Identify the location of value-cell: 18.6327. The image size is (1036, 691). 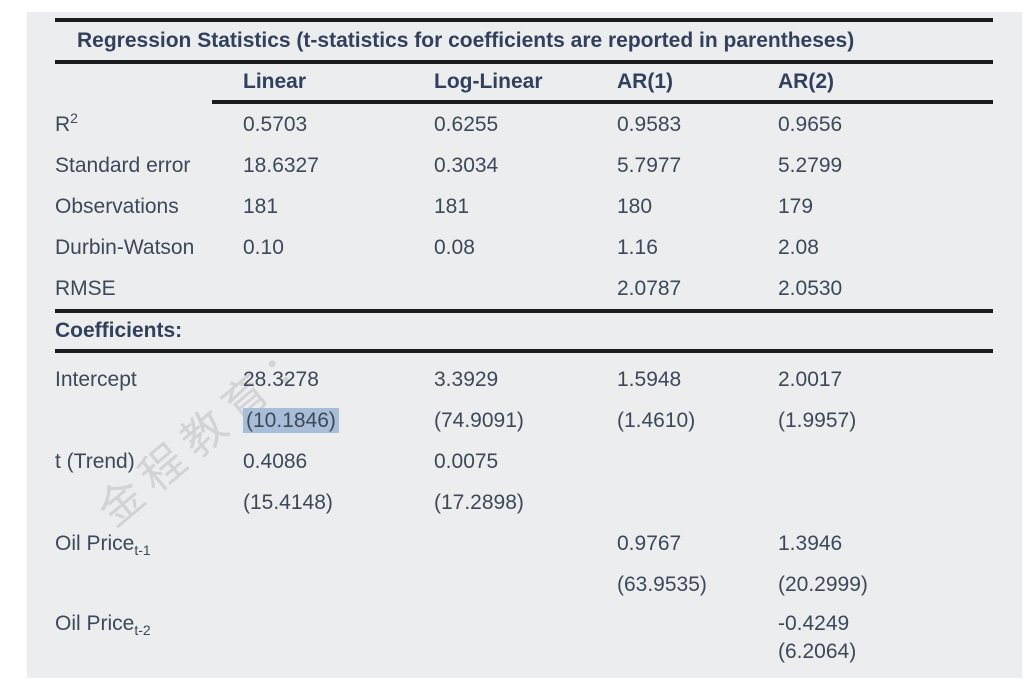
(281, 165).